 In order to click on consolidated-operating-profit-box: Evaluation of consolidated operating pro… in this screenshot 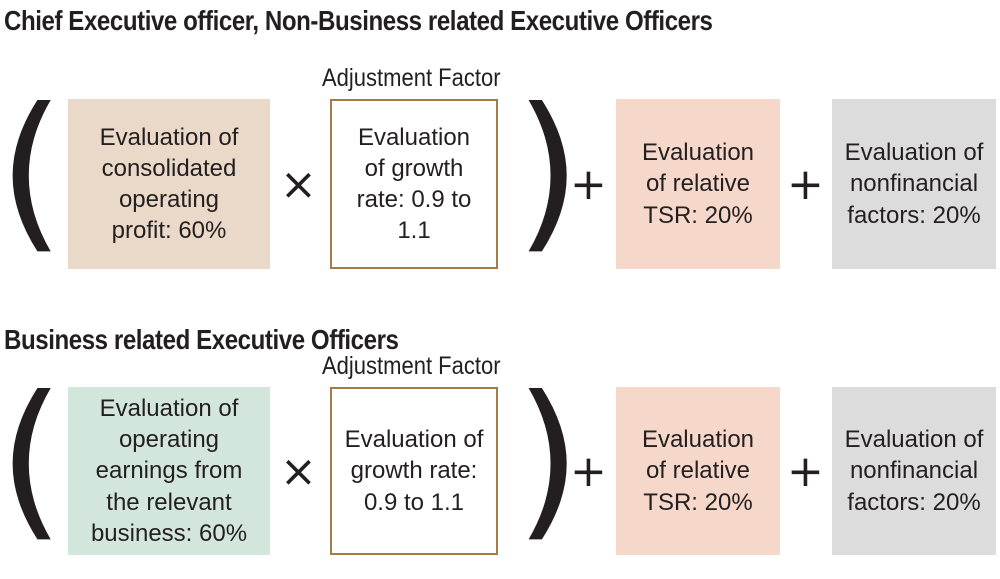, I will do `click(169, 184)`.